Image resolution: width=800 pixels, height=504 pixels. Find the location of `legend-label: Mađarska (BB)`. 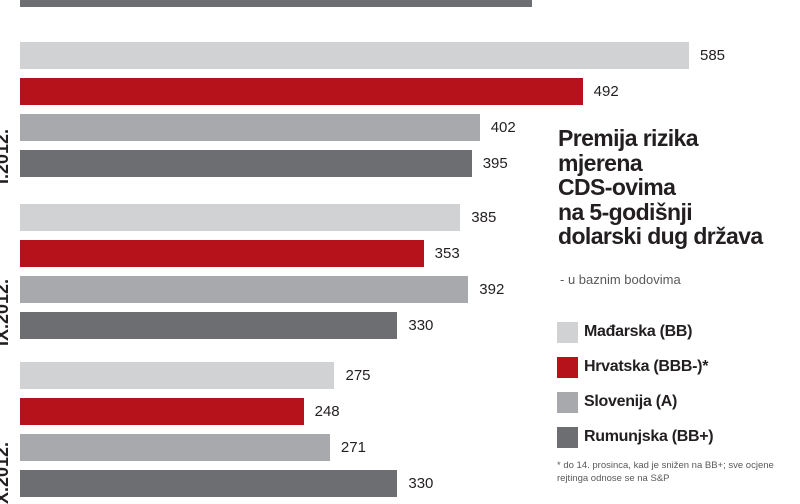

legend-label: Mađarska (BB) is located at coordinates (638, 331).